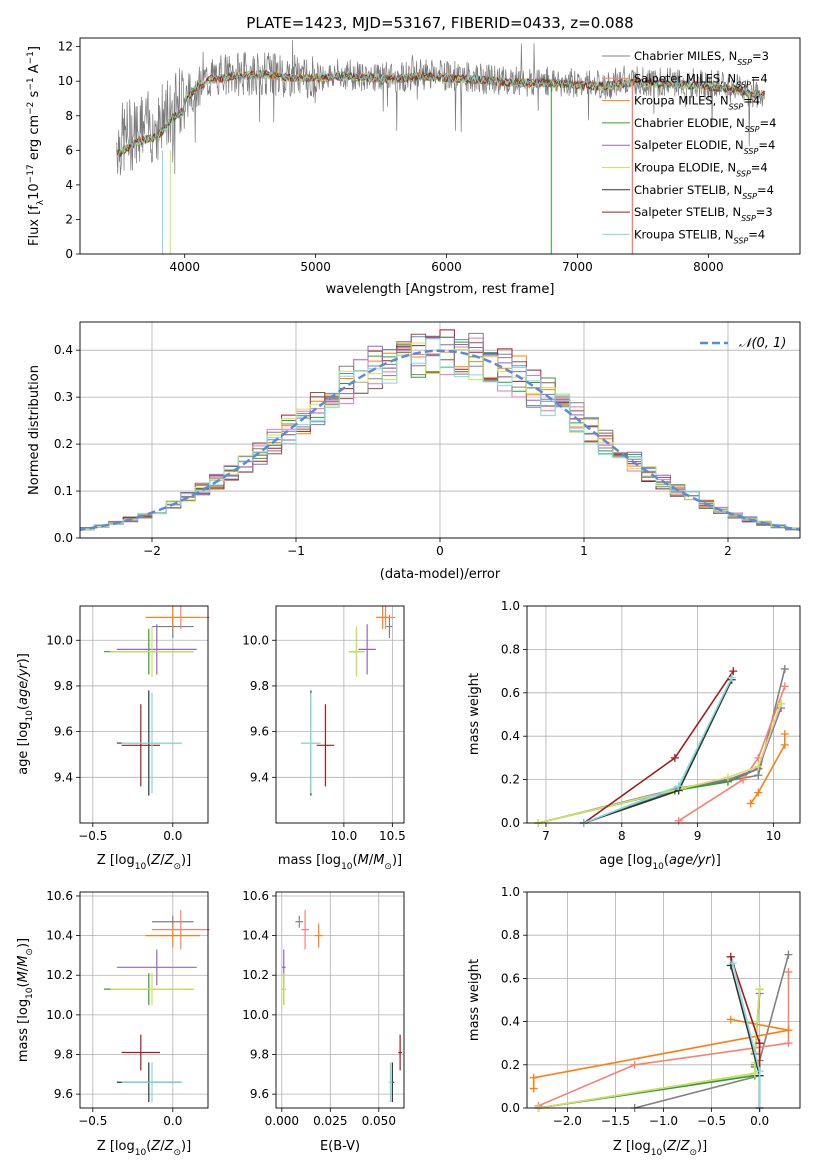  I want to click on legend-label: Salpeter STELIB, NSSP=3, so click(703, 214).